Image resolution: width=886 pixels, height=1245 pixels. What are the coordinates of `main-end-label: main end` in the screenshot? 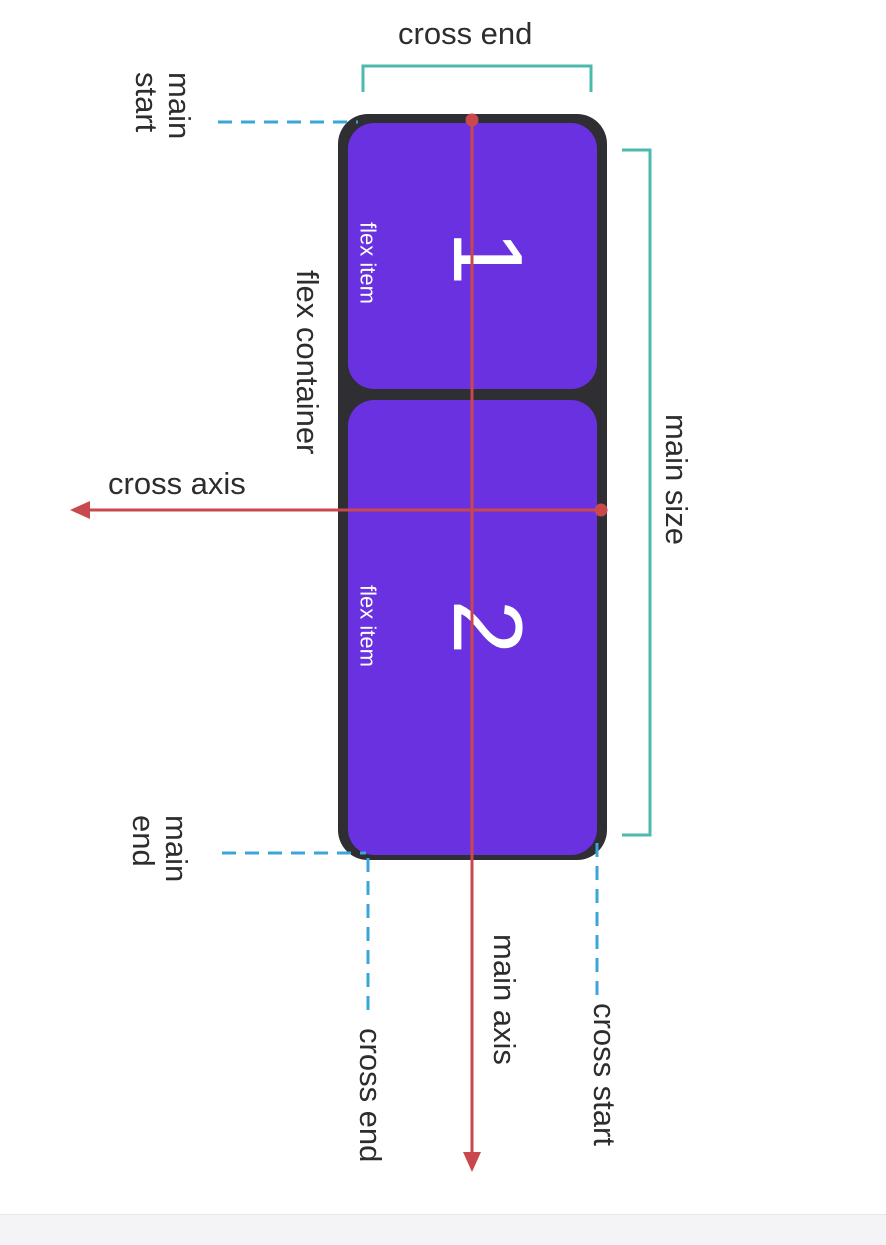 It's located at (160, 849).